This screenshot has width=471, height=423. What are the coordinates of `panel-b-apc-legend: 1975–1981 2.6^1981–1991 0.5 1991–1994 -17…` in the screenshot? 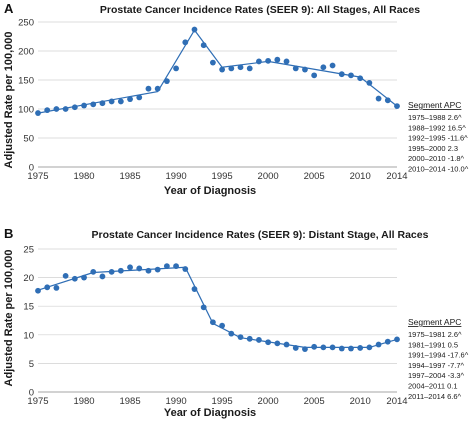 It's located at (438, 365).